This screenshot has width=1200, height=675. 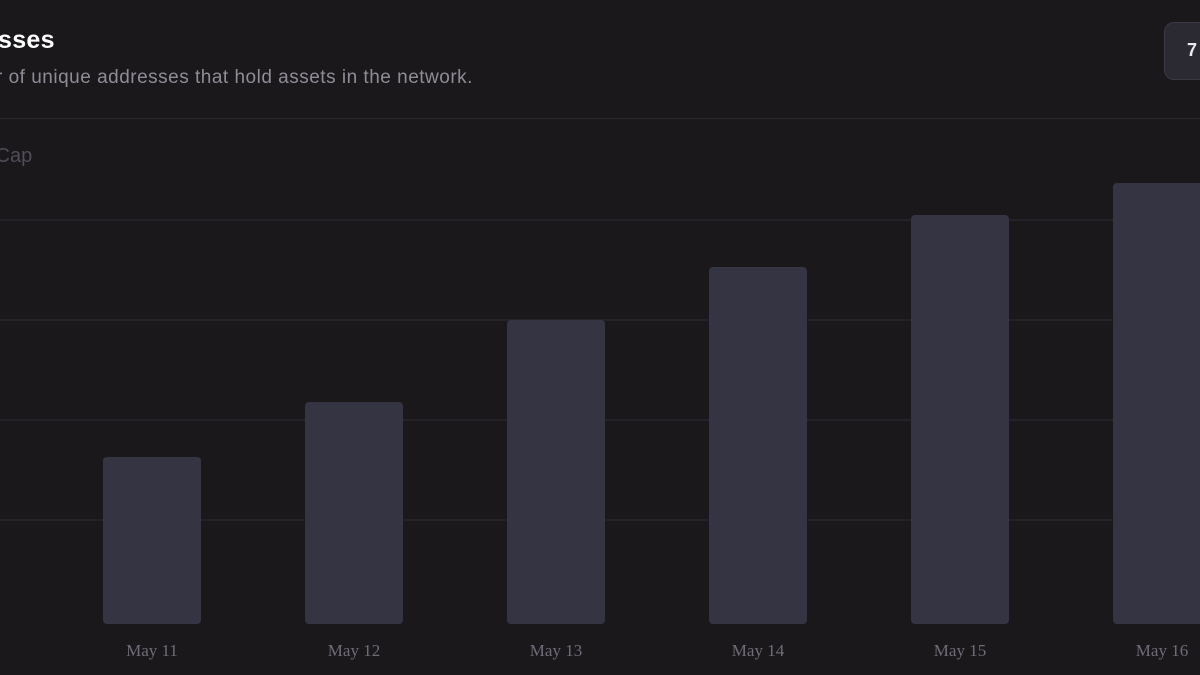 I want to click on header-divider, so click(x=600, y=118).